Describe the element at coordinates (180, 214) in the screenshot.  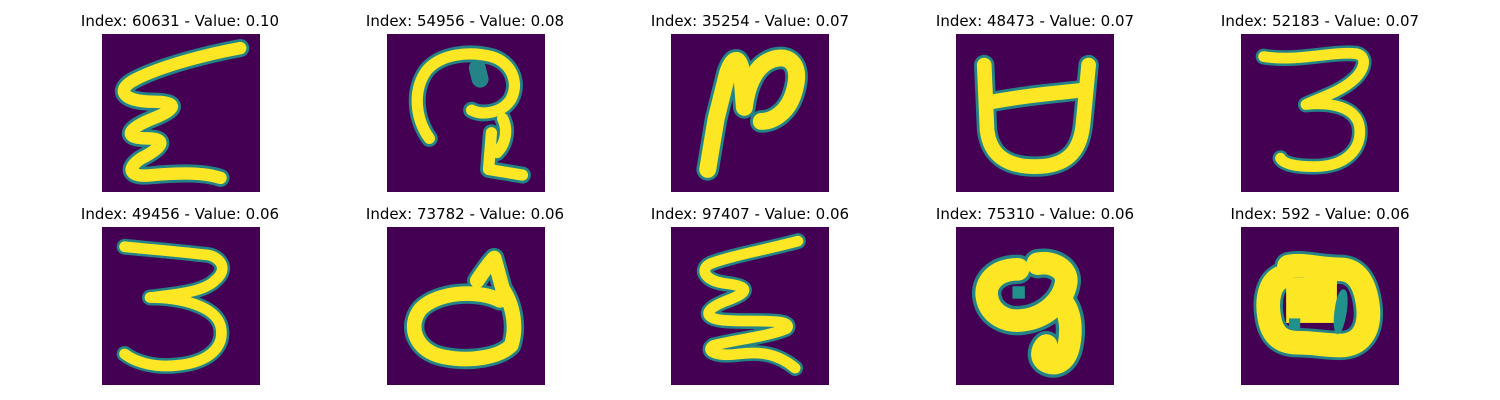
I see `panel-title: Index: 49456 - Value: 0.06` at that location.